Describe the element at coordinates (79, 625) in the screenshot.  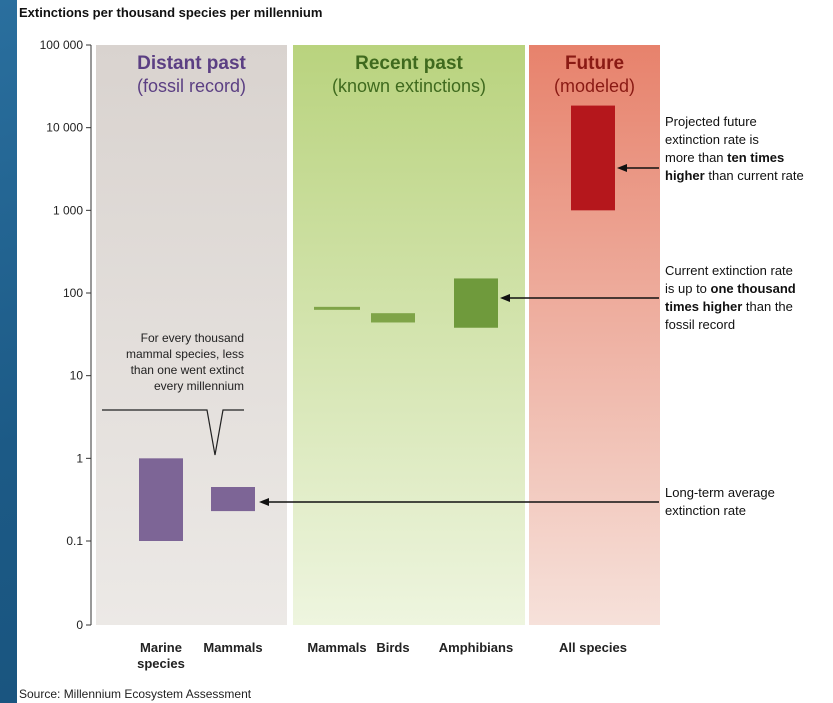
I see `y-tick-label: 0` at that location.